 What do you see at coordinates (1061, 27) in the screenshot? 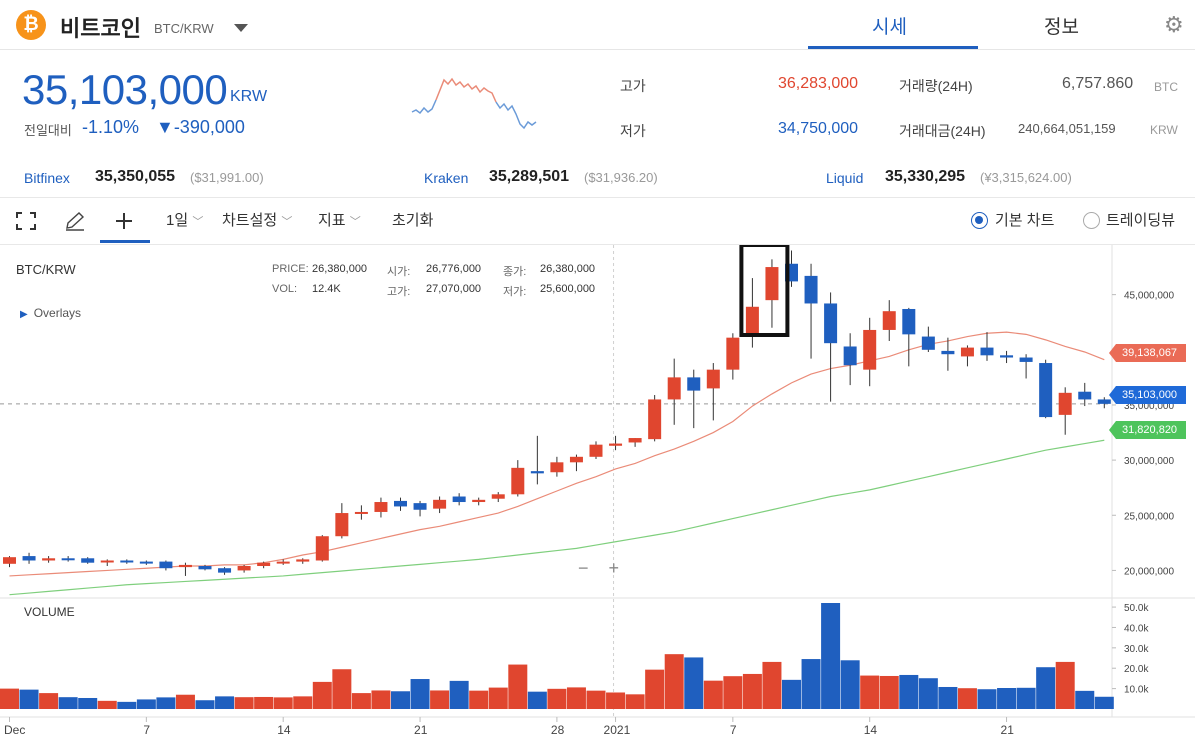
I see `tab-info: 정보` at bounding box center [1061, 27].